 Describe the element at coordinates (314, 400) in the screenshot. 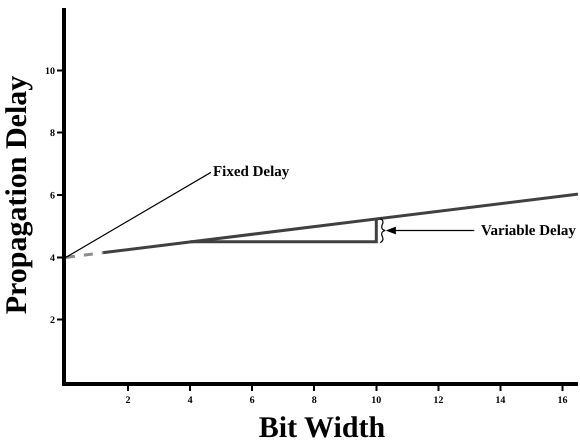

I see `x-tick-label: 8` at that location.